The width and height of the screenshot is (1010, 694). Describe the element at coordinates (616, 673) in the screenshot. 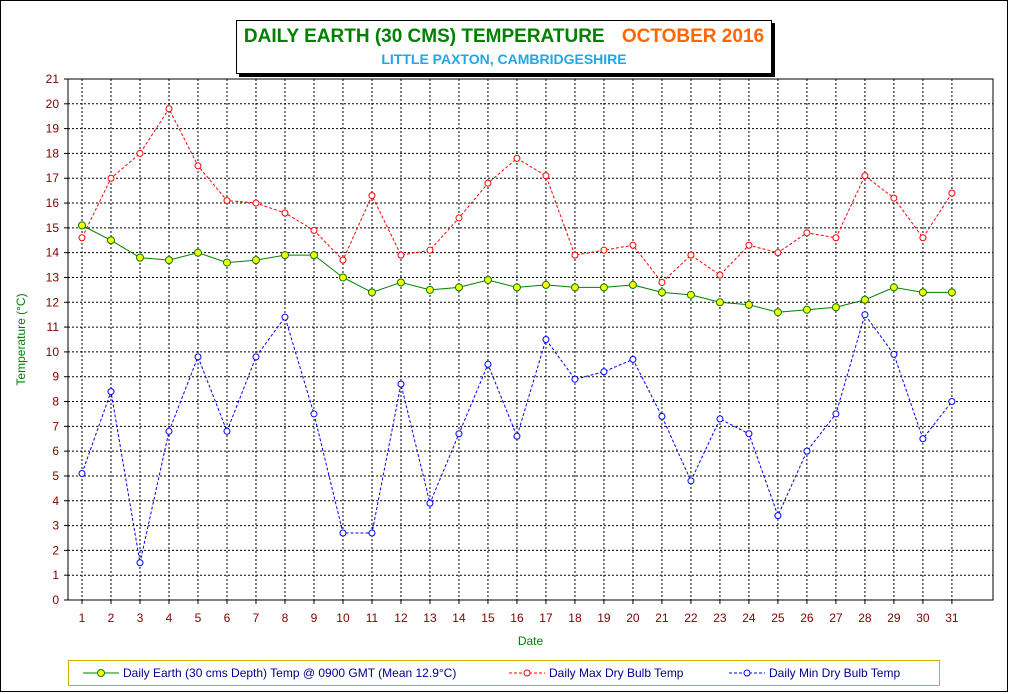

I see `legend-label-max: Daily Max Dry Bulb Temp` at that location.